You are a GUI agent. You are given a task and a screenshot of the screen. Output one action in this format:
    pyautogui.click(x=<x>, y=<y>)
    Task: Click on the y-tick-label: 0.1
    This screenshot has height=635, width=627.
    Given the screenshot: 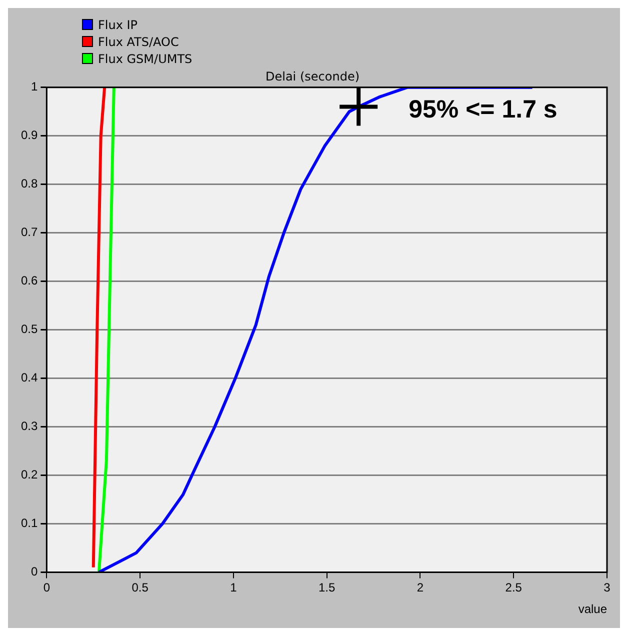 What is the action you would take?
    pyautogui.click(x=29, y=523)
    